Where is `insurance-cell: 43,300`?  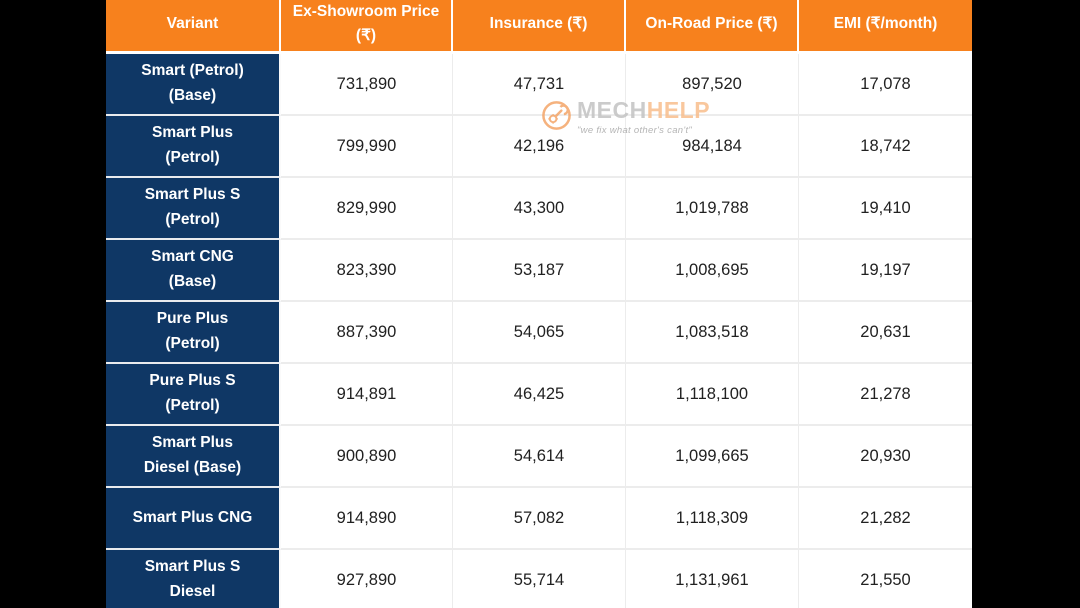 insurance-cell: 43,300 is located at coordinates (539, 209).